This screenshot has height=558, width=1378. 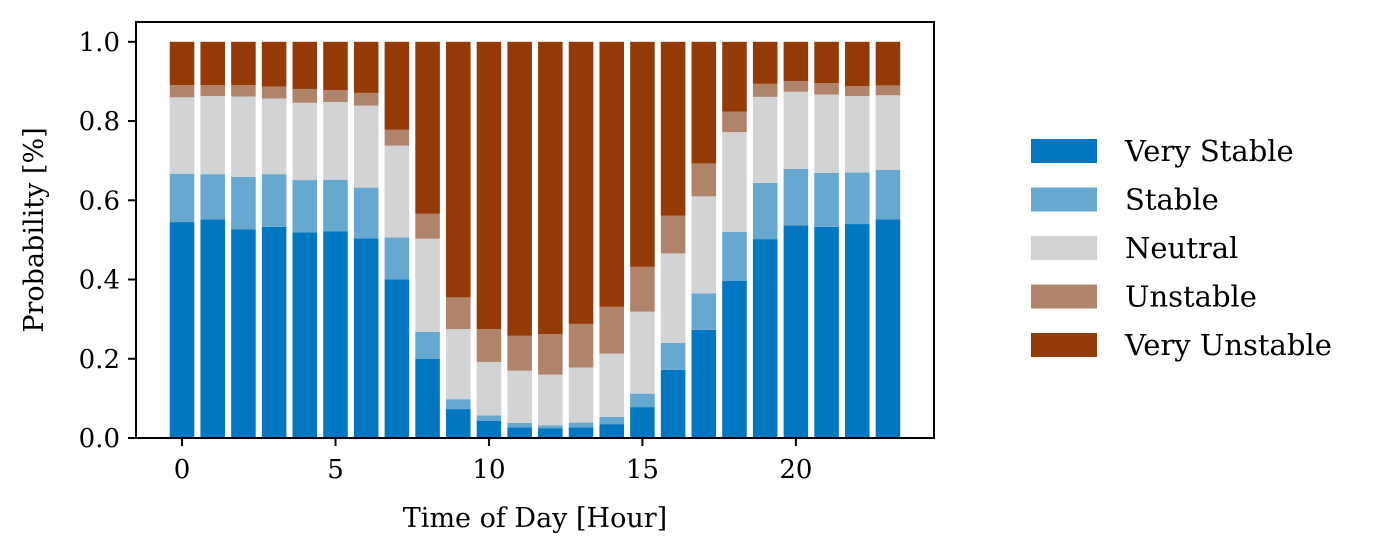 What do you see at coordinates (1064, 248) in the screenshot?
I see `legend-swatch-neutral` at bounding box center [1064, 248].